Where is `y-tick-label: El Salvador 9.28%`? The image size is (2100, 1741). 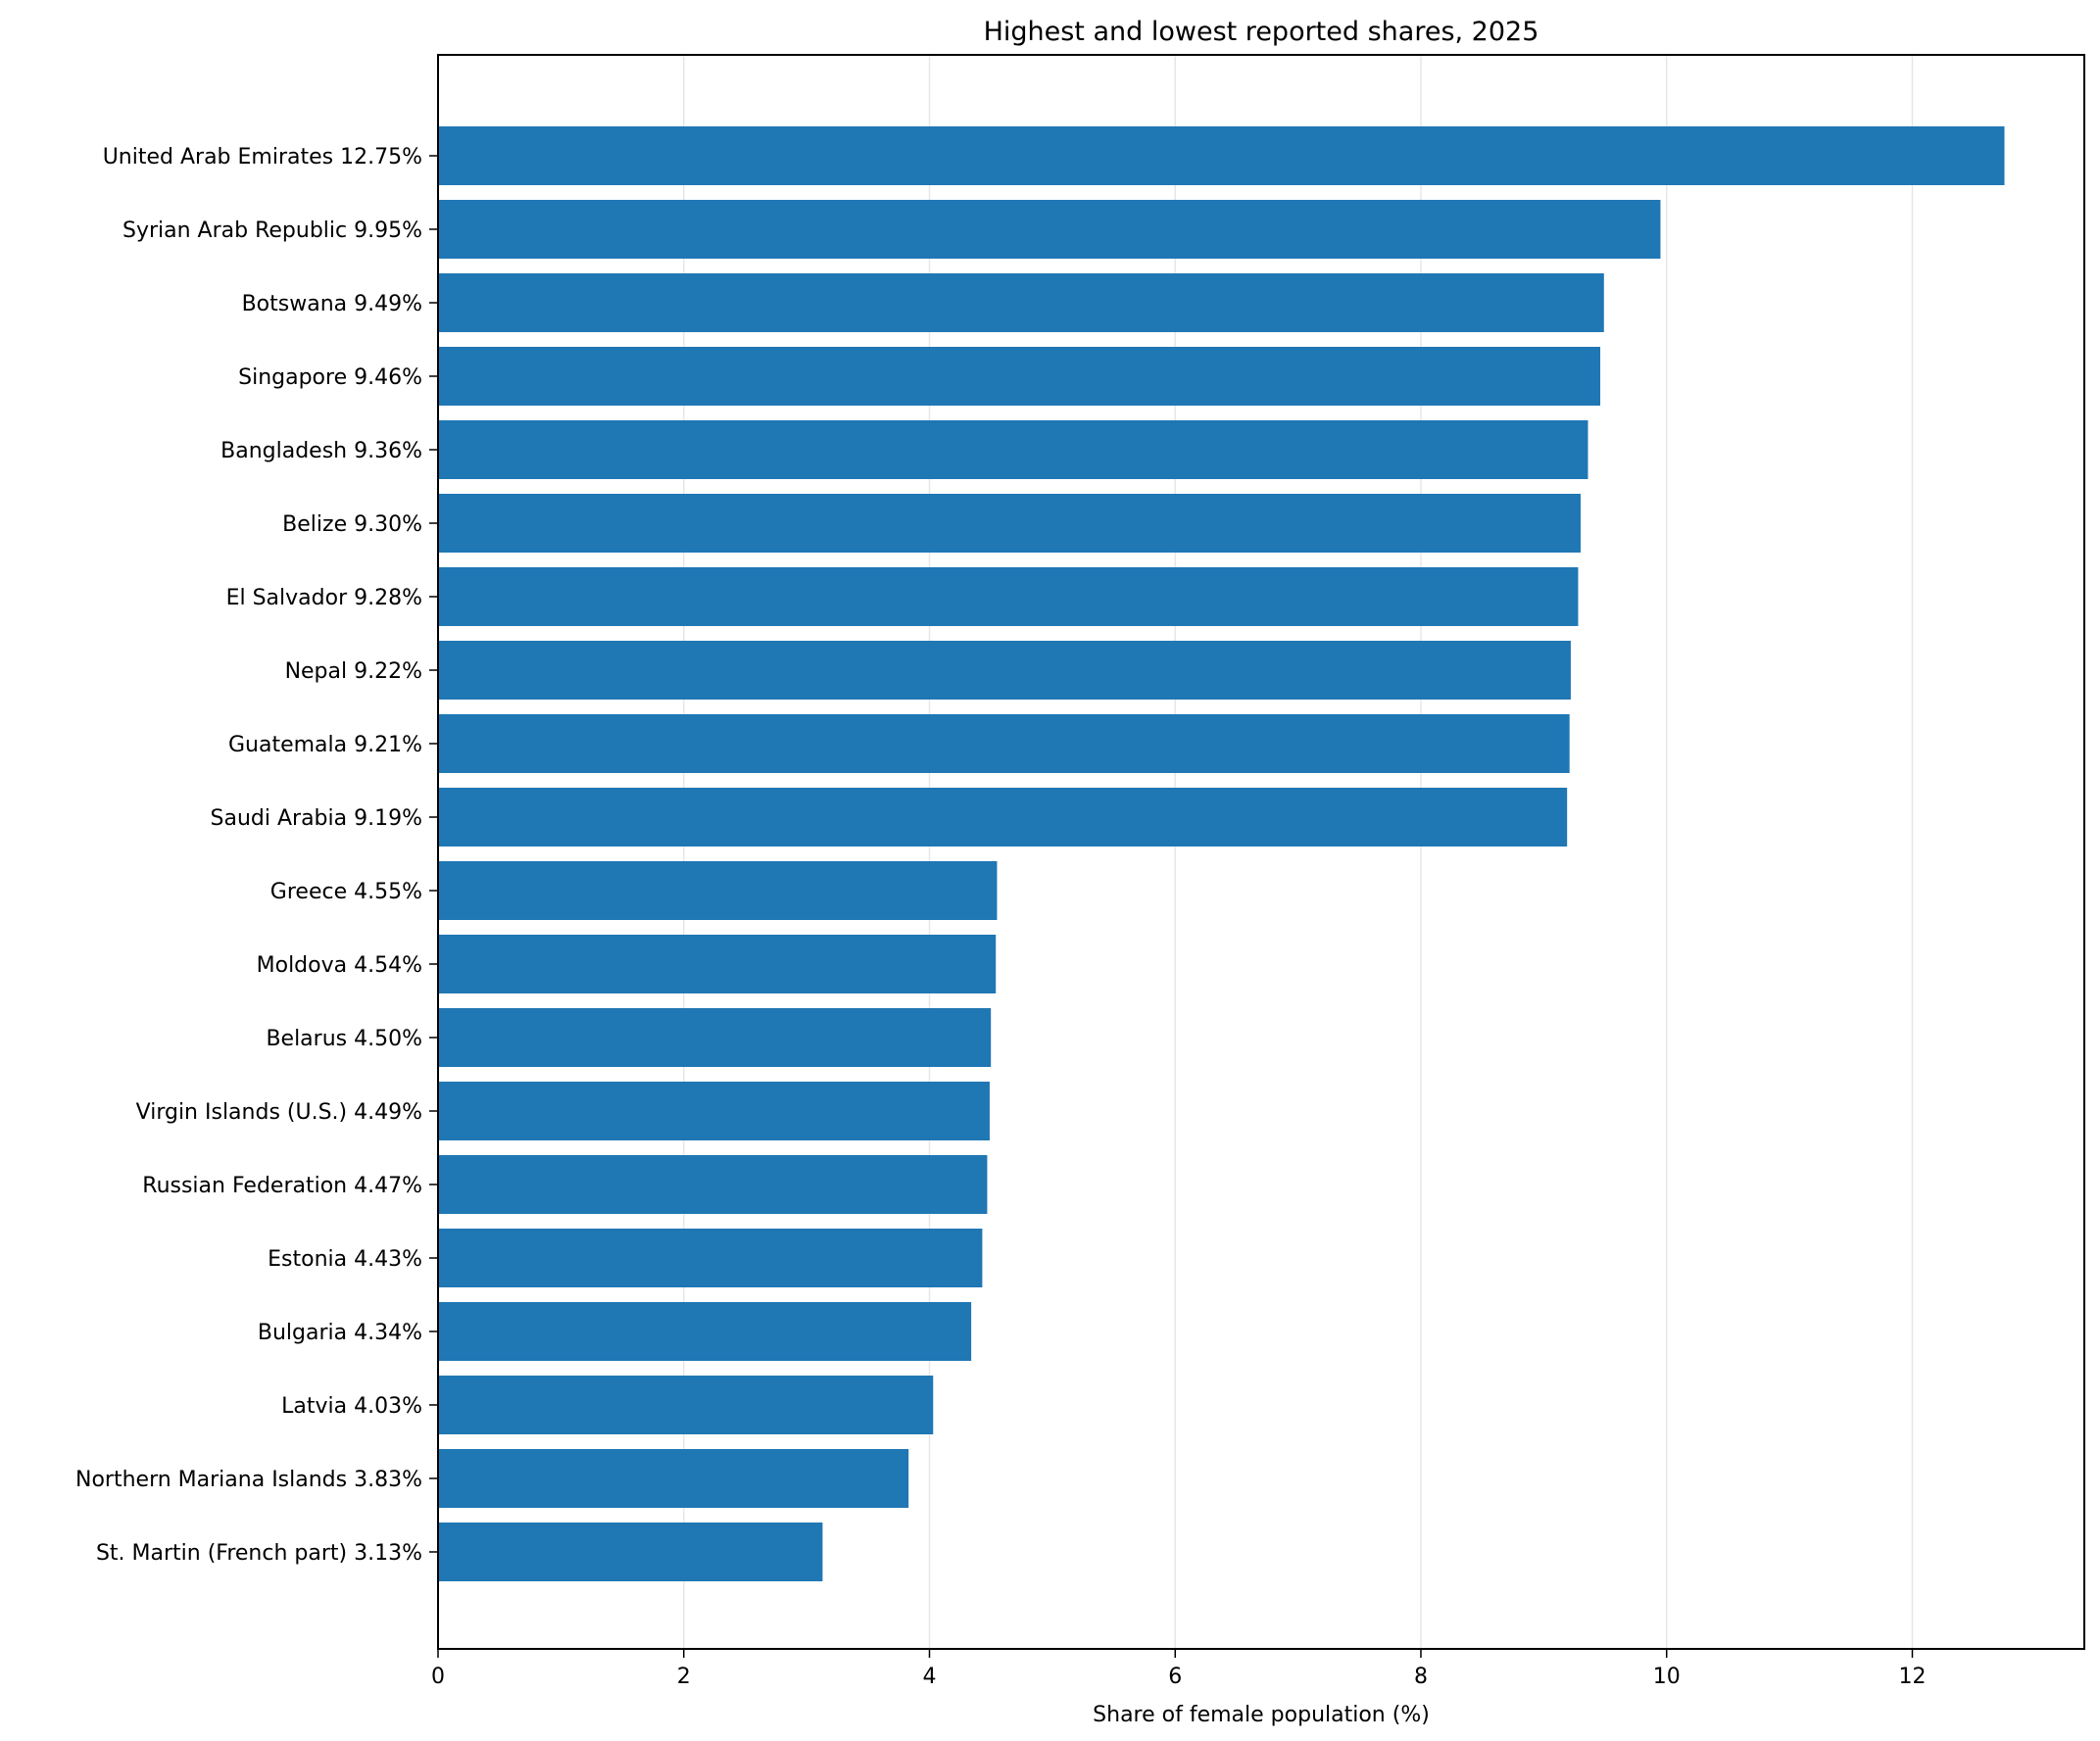 y-tick-label: El Salvador 9.28% is located at coordinates (324, 598).